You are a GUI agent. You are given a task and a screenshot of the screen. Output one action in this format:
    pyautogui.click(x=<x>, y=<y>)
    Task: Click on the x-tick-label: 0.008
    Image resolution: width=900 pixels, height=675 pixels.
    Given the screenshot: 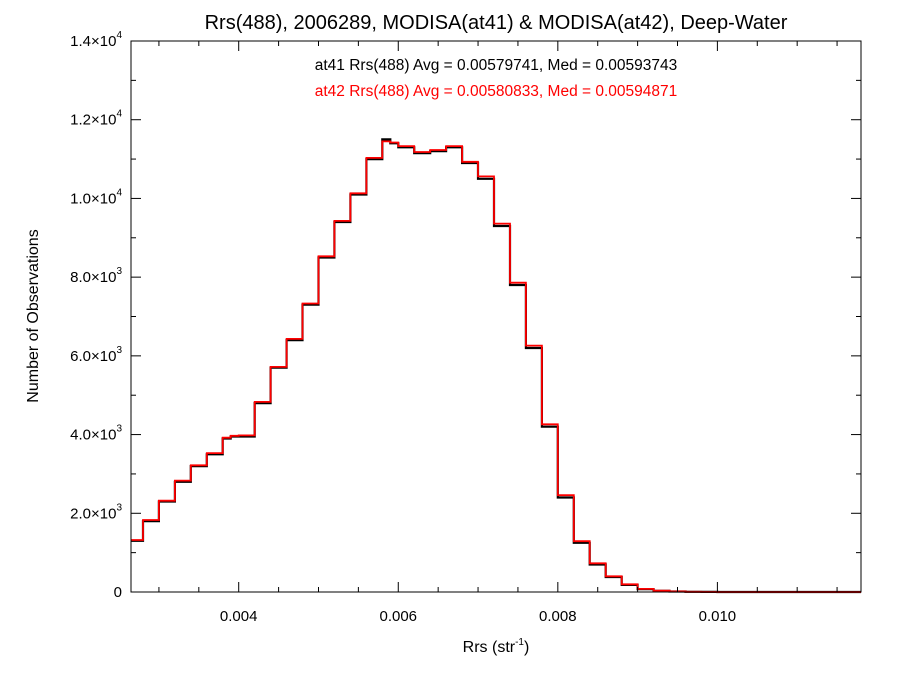 What is the action you would take?
    pyautogui.click(x=558, y=616)
    